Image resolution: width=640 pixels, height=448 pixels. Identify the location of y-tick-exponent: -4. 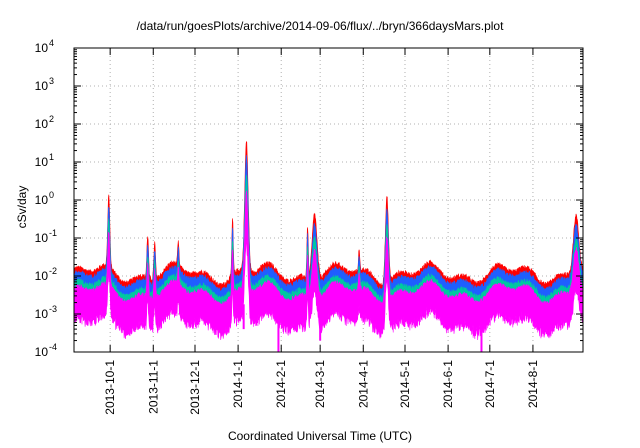
(53, 347).